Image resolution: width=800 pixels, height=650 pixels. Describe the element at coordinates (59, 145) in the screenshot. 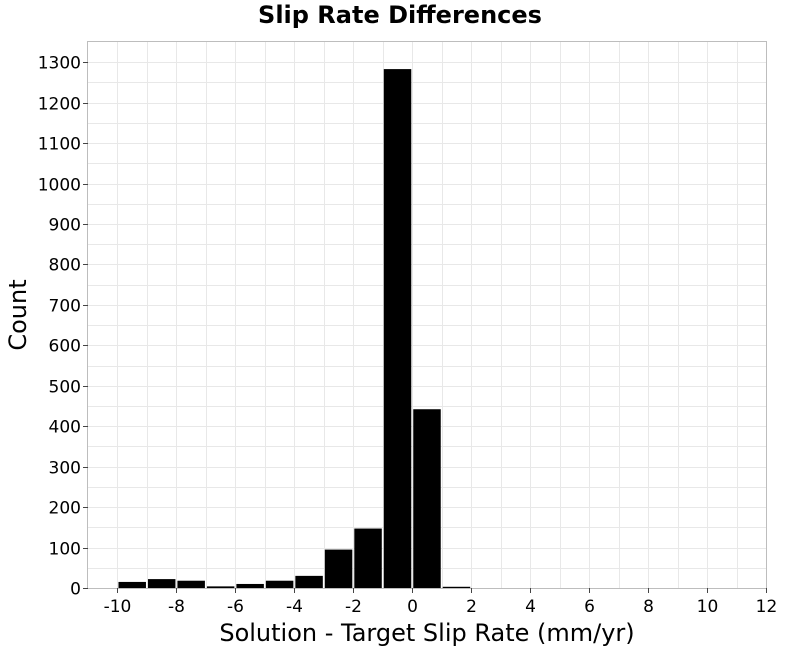

I see `y-tick-label: 1100` at that location.